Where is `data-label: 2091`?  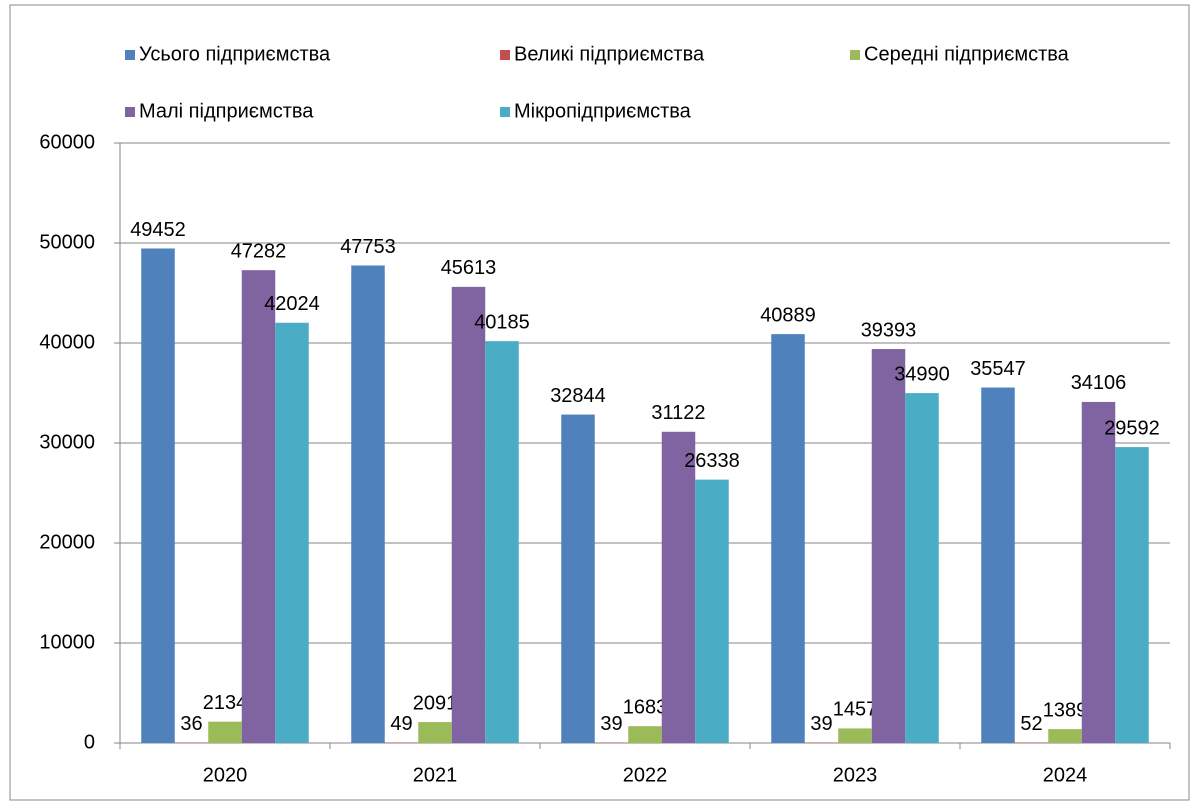
data-label: 2091 is located at coordinates (435, 703).